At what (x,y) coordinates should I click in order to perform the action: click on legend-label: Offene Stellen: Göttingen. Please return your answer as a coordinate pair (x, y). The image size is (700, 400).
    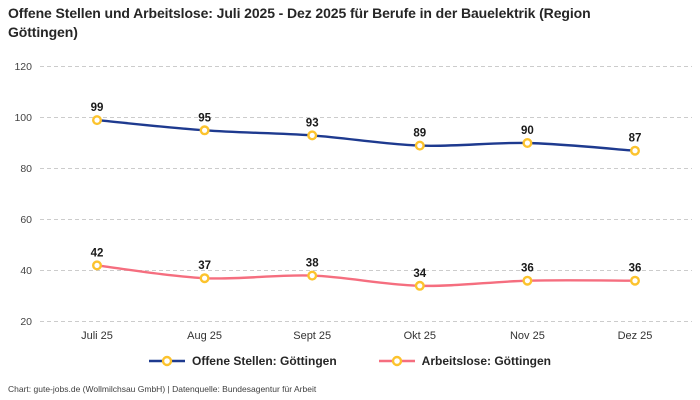
    Looking at the image, I should click on (264, 361).